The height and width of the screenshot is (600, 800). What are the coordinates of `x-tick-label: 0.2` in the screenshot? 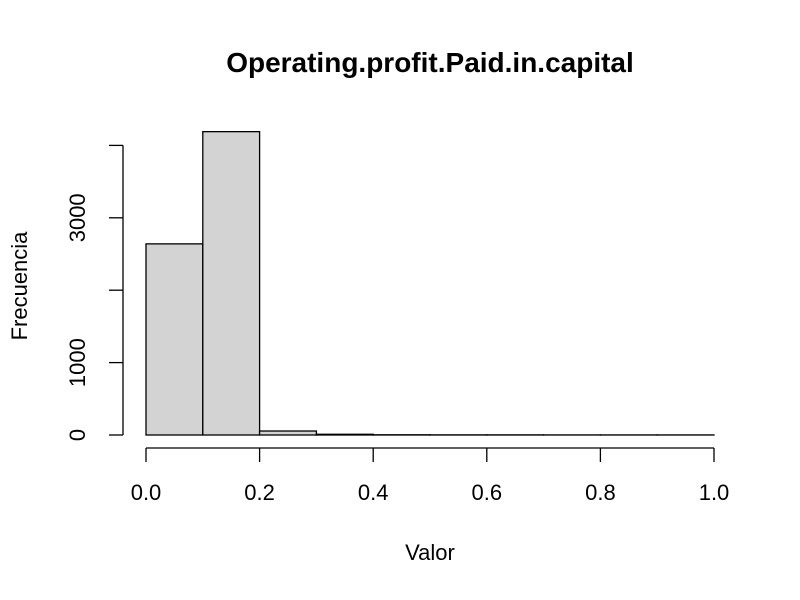 It's located at (259, 492).